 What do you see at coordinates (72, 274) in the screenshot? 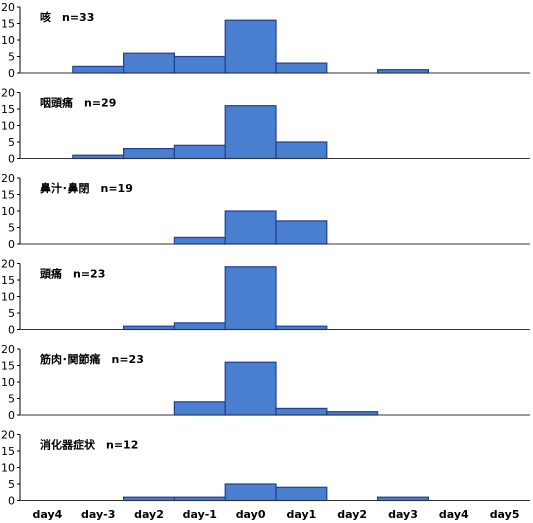
I see `panel-title: 頭痛 n=23` at bounding box center [72, 274].